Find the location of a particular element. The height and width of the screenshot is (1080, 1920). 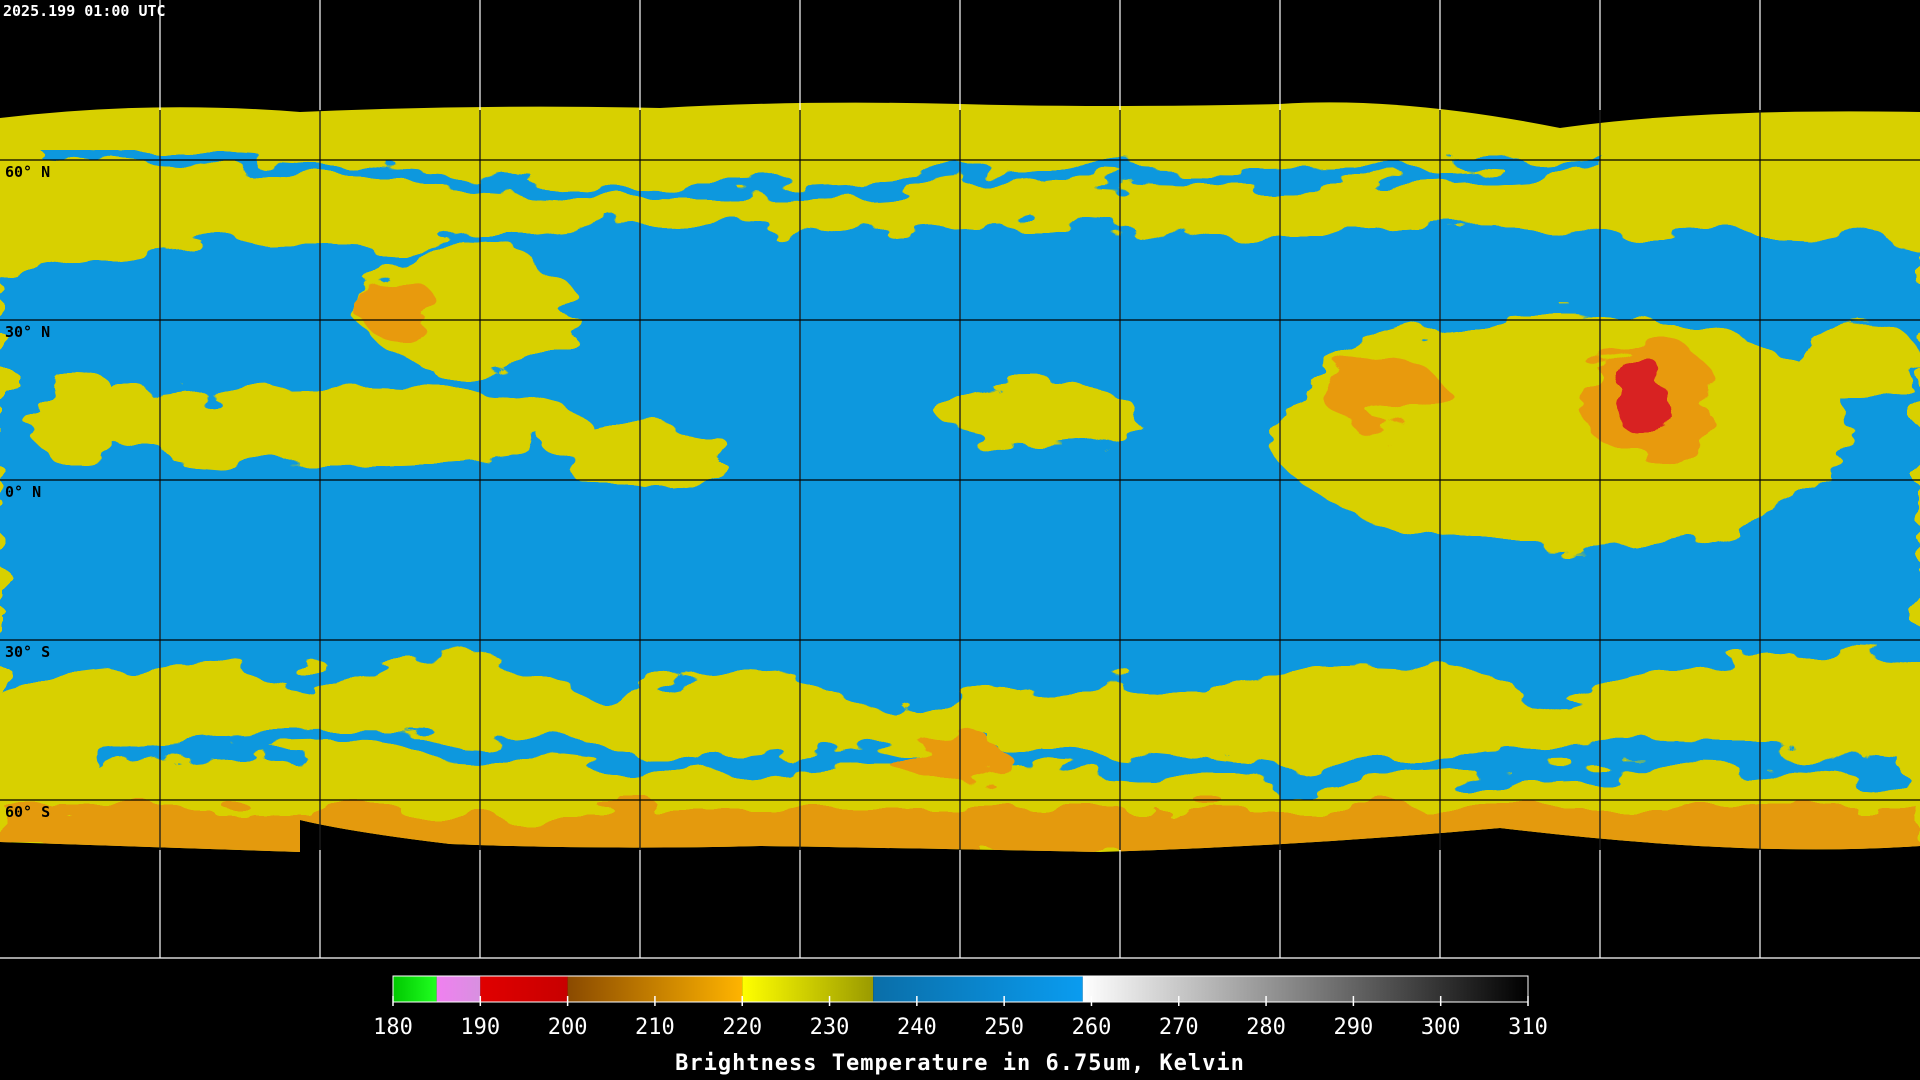

latitude-label: 60° N is located at coordinates (27, 172).